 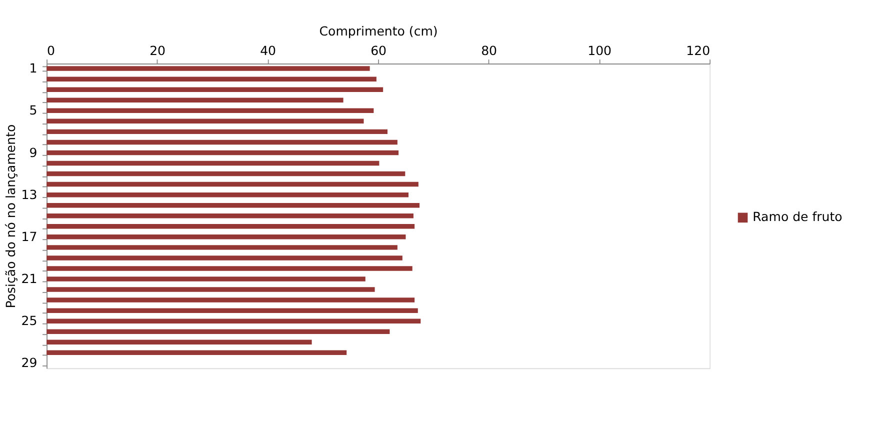 I want to click on x-axis-title: Comprimento (cm), so click(x=378, y=30).